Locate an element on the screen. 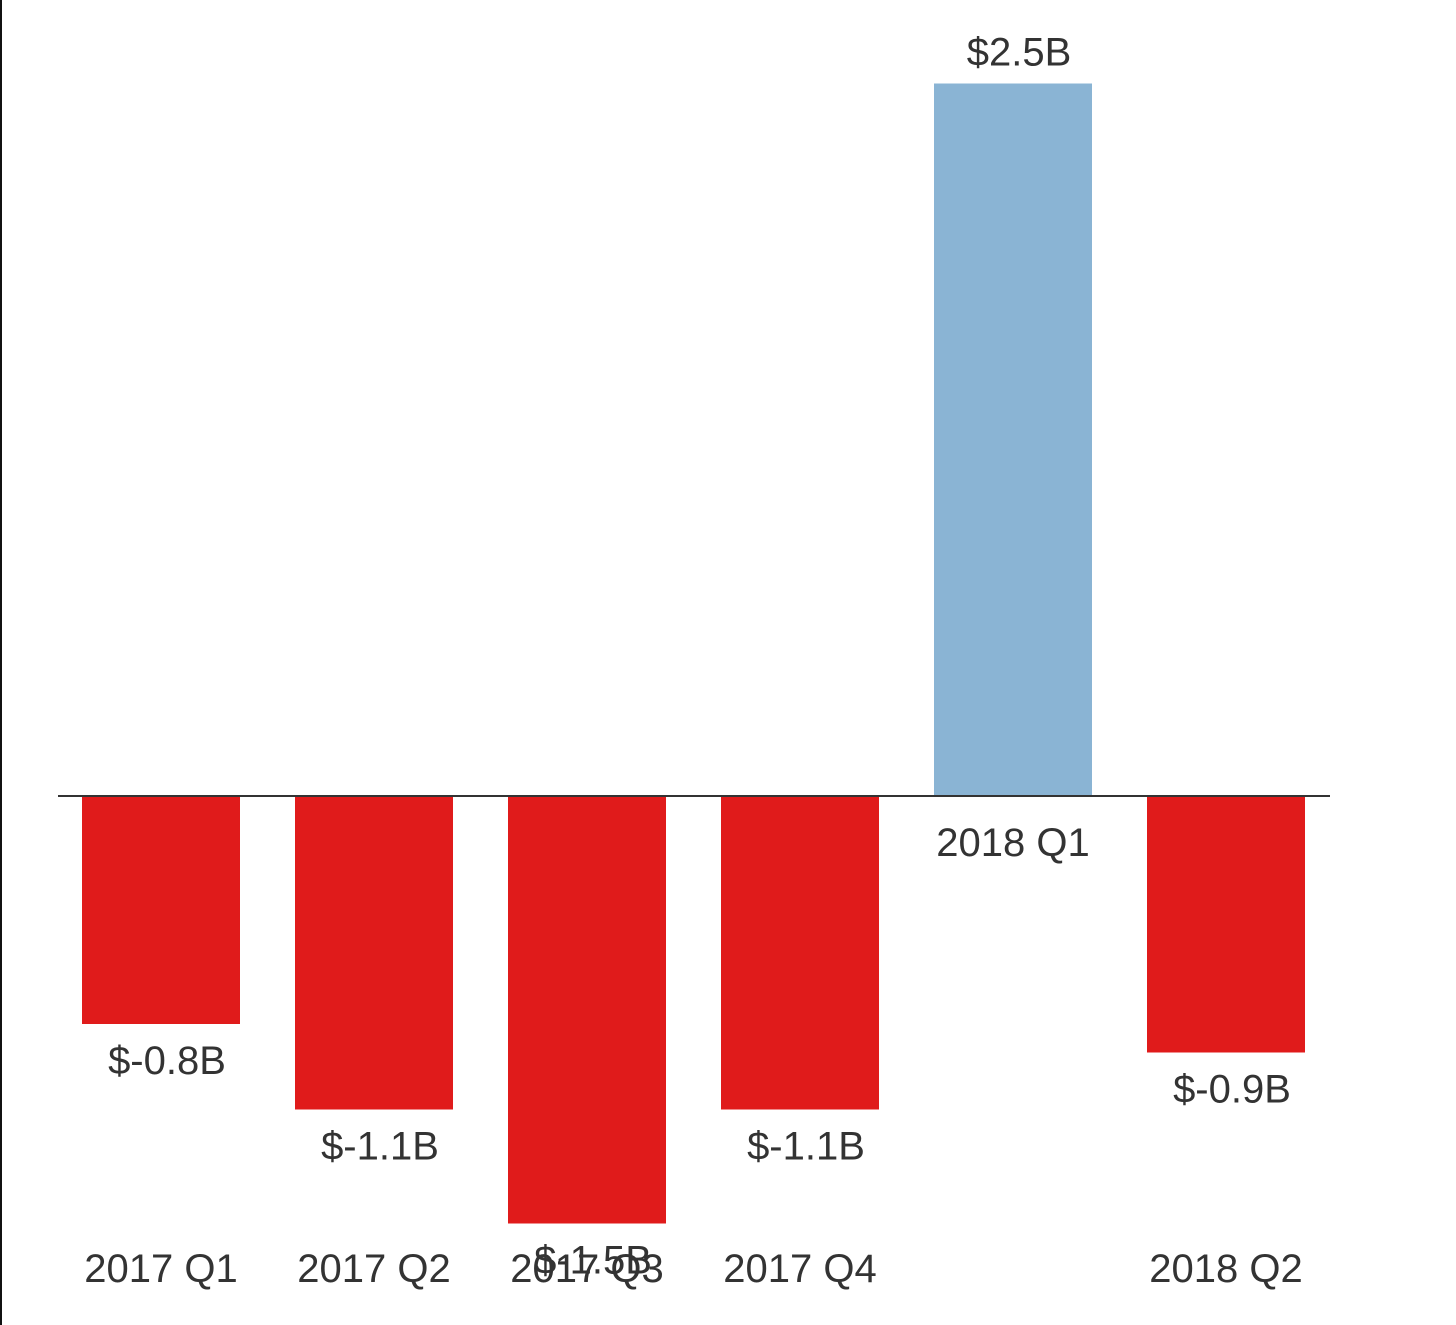 This screenshot has height=1325, width=1456. category-label-2017-q1: 2017 Q1 is located at coordinates (160, 1269).